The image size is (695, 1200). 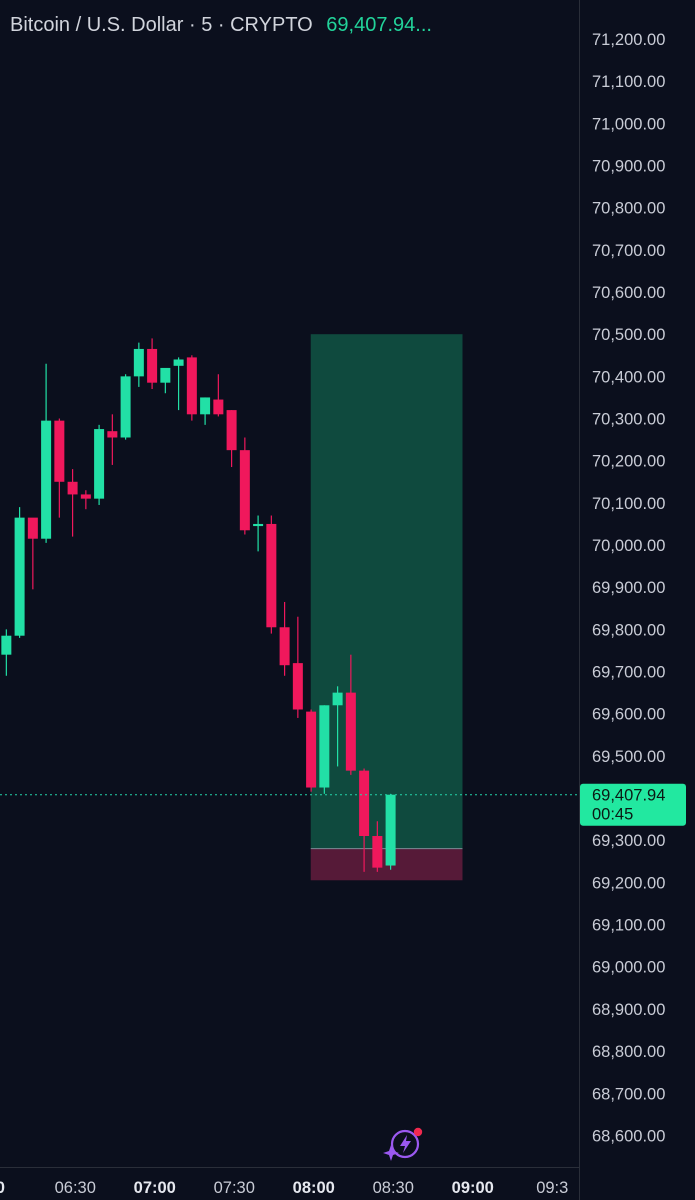 I want to click on time-axis: 00 06:30 07:00 07:30 08:00 08:30 09:00 09:3, so click(x=284, y=1188).